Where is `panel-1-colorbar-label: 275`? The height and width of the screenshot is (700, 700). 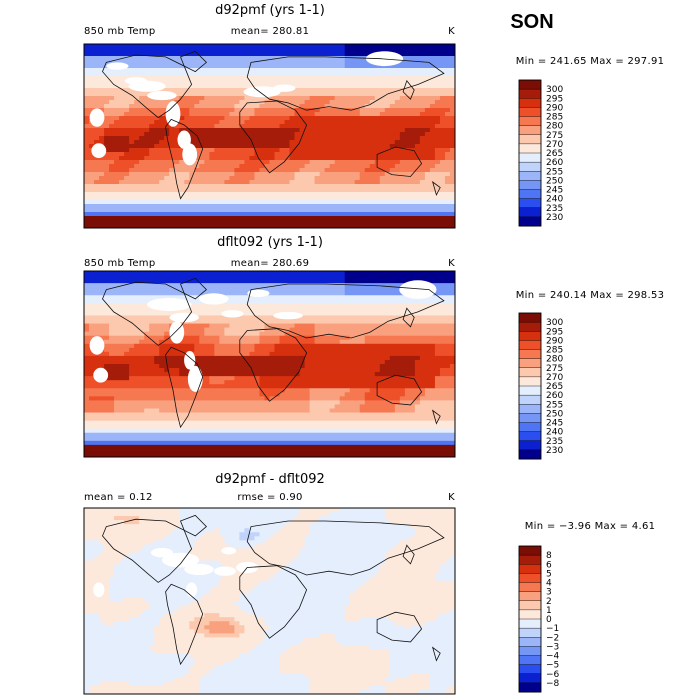
panel-1-colorbar-label: 275 is located at coordinates (554, 136).